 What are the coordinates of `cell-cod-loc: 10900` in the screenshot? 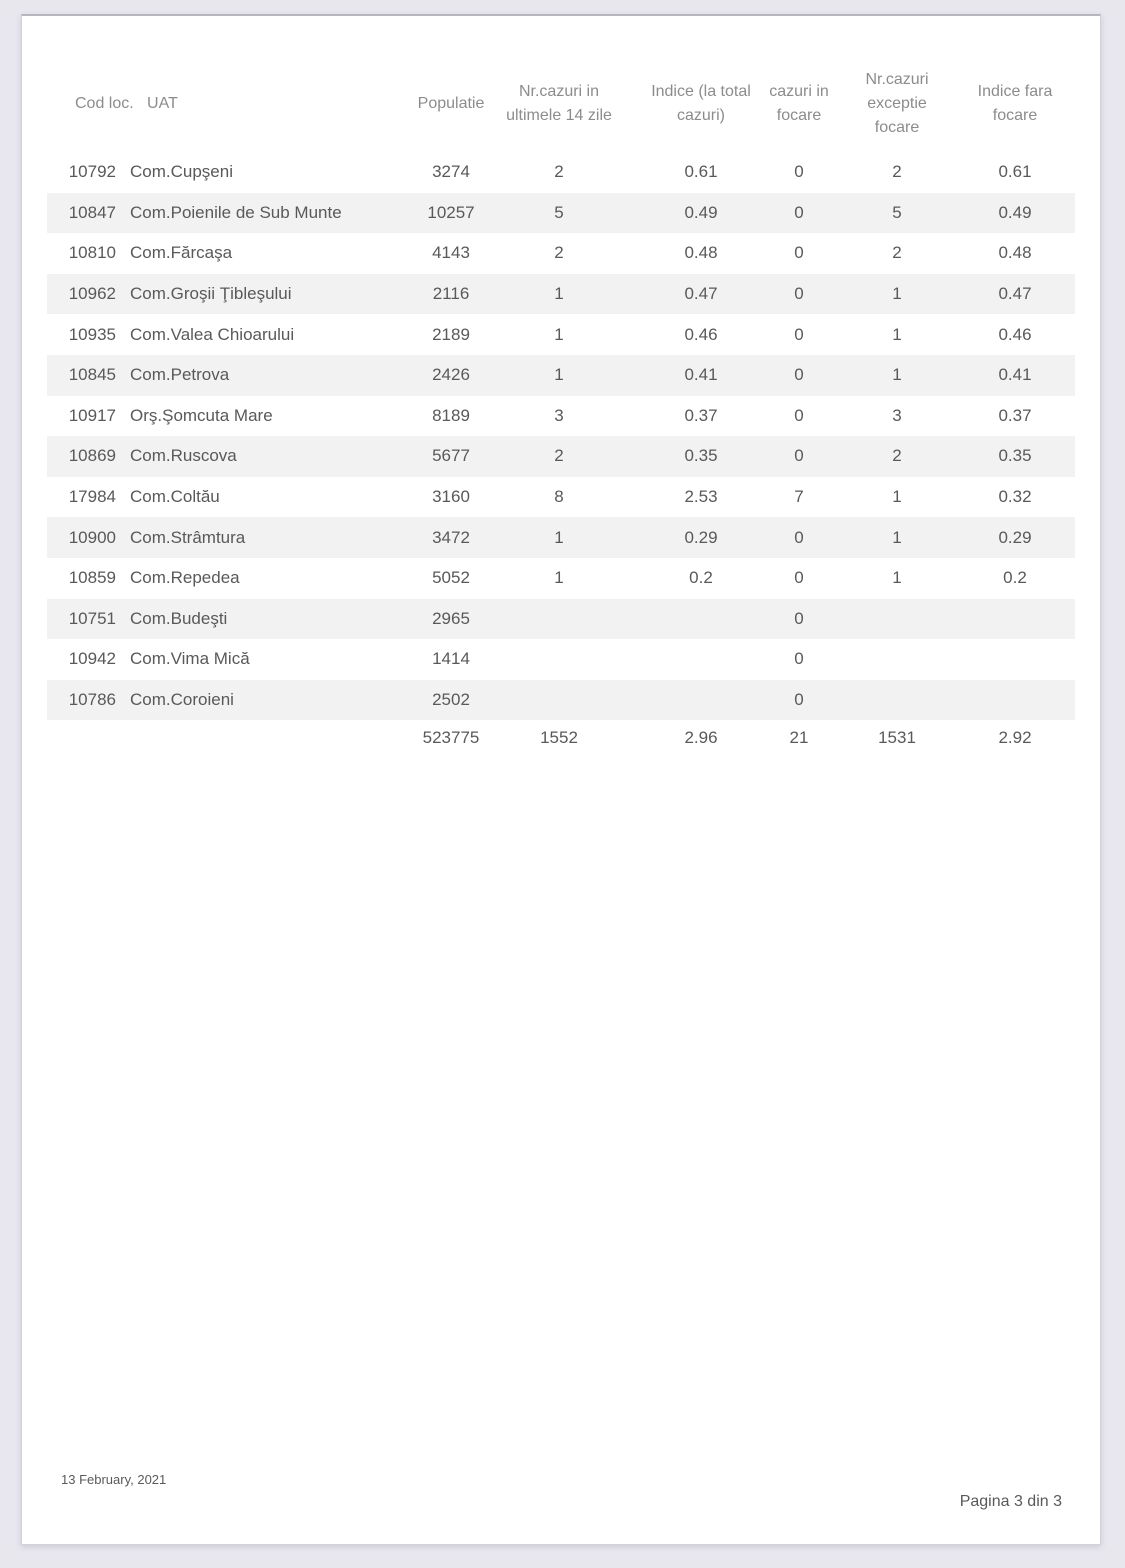 It's located at (84, 537).